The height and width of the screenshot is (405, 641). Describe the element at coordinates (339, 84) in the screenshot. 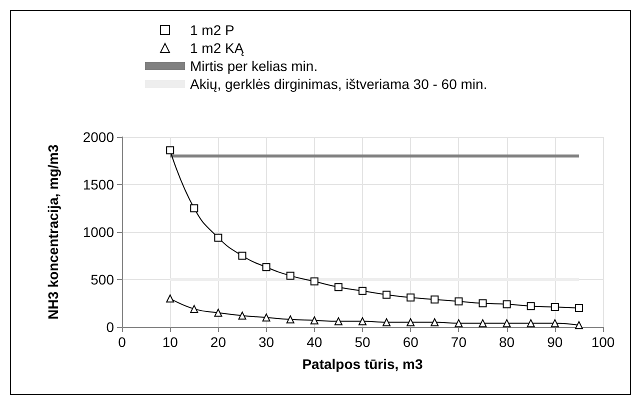

I see `legend-label: Akių, gerklės dirginimas, ištveriama 30 - 60 min.` at that location.